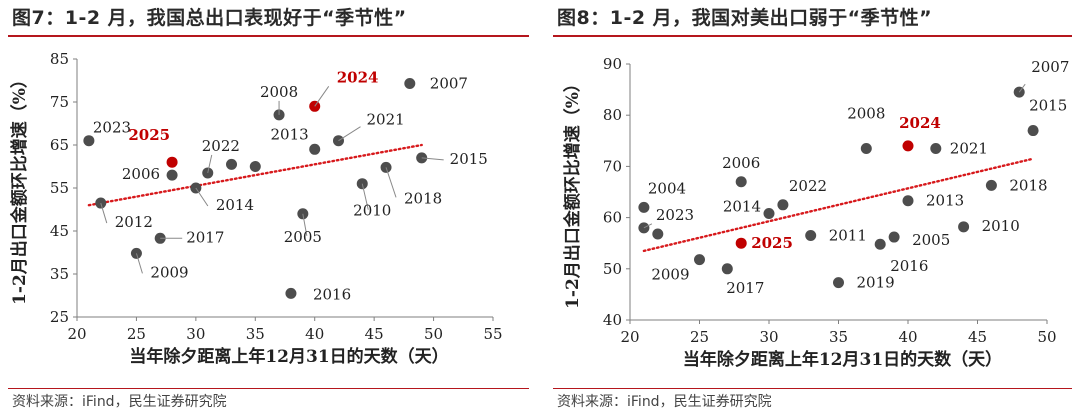  I want to click on y-tick-label: 90, so click(612, 64).